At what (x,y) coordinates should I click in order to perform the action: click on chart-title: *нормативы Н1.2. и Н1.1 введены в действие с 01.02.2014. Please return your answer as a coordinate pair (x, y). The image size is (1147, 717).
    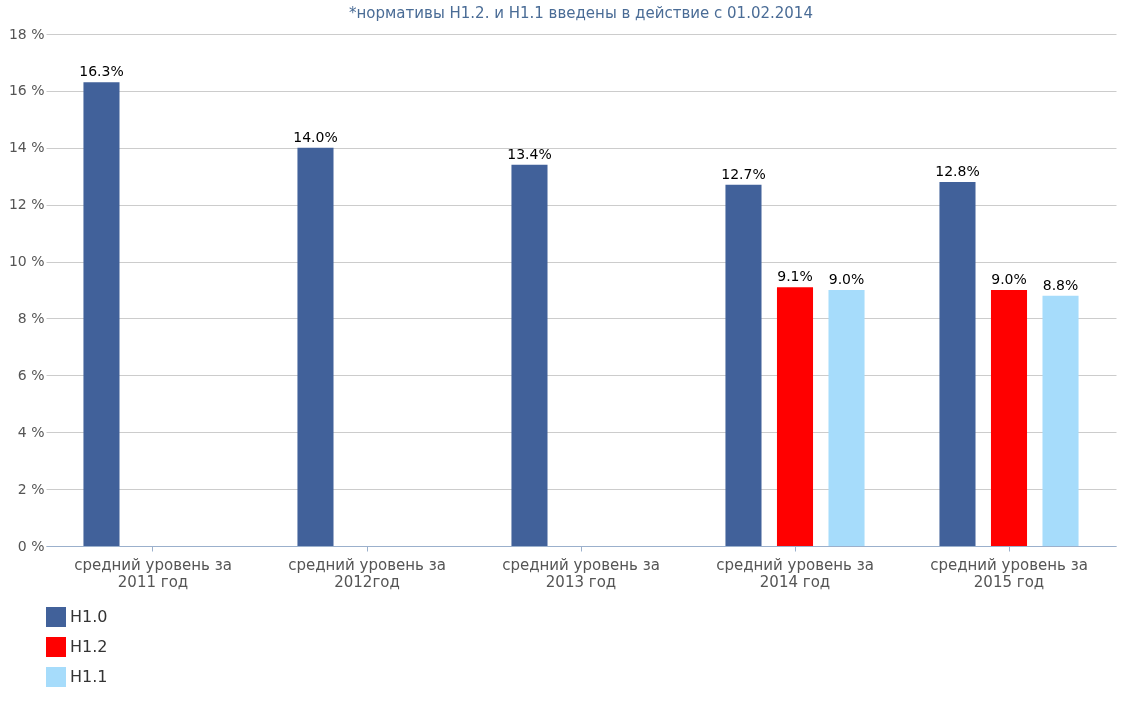
    Looking at the image, I should click on (581, 13).